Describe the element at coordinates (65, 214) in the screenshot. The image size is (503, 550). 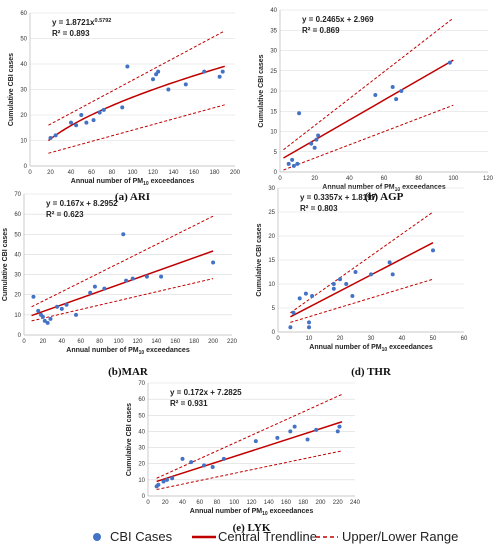
I see `r-squared: R² = 0.623` at that location.